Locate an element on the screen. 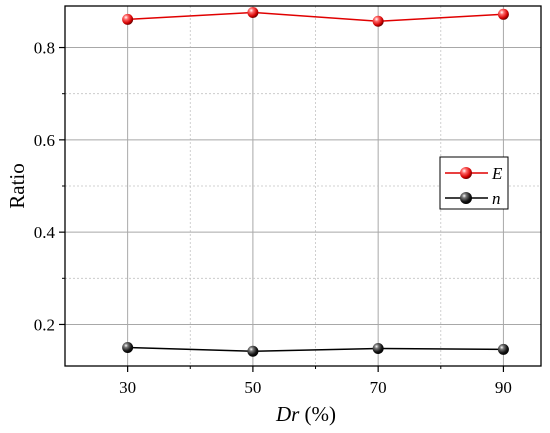 The image size is (550, 433). y-tick-label: 0.6 is located at coordinates (44, 140).